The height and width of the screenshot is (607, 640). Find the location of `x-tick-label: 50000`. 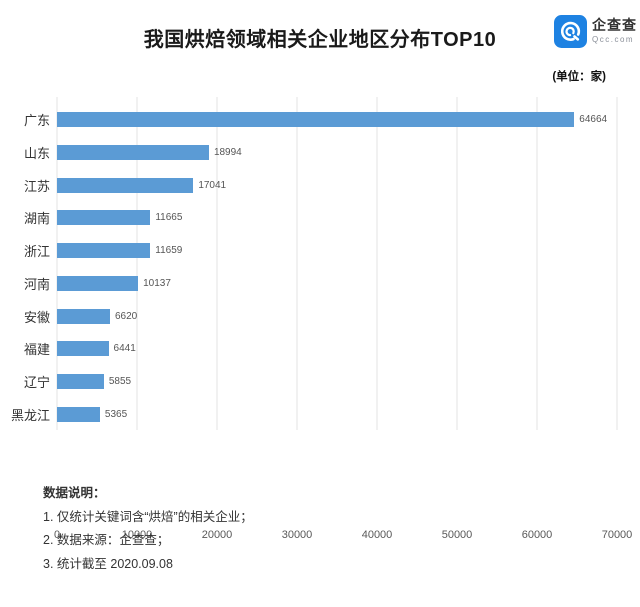

x-tick-label: 50000 is located at coordinates (457, 535).